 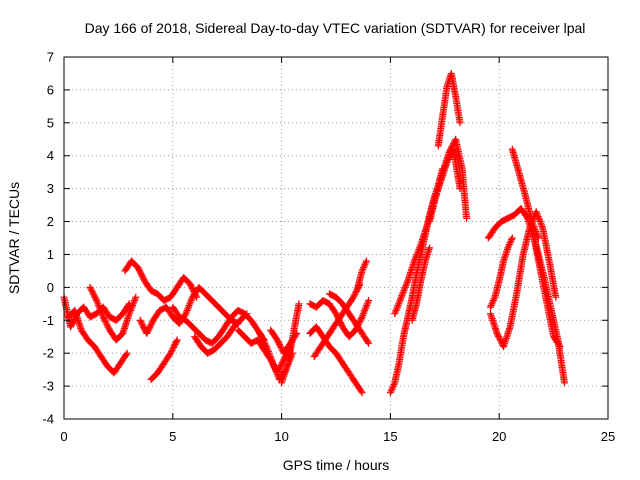 I want to click on y-tick-label: 1, so click(x=50, y=254).